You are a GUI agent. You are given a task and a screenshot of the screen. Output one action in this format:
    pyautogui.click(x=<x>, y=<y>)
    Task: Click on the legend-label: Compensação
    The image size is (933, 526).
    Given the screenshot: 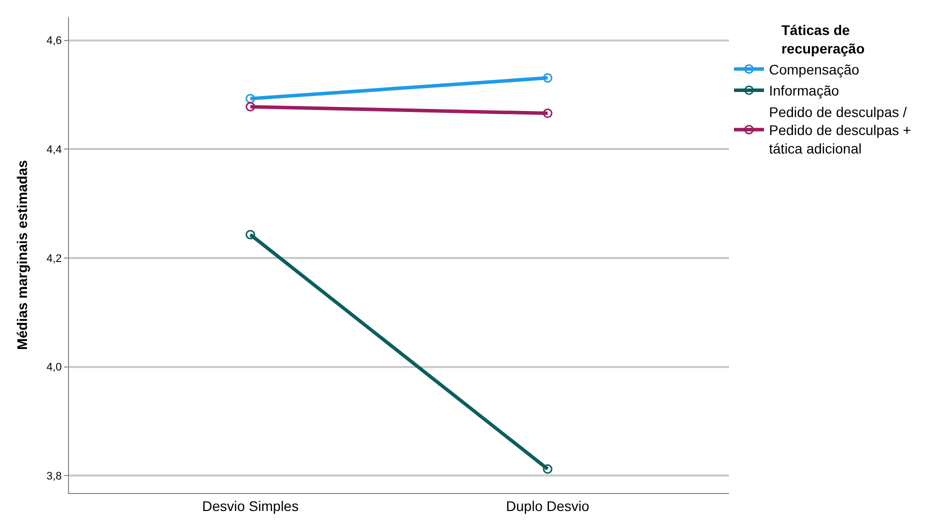 What is the action you would take?
    pyautogui.click(x=814, y=69)
    